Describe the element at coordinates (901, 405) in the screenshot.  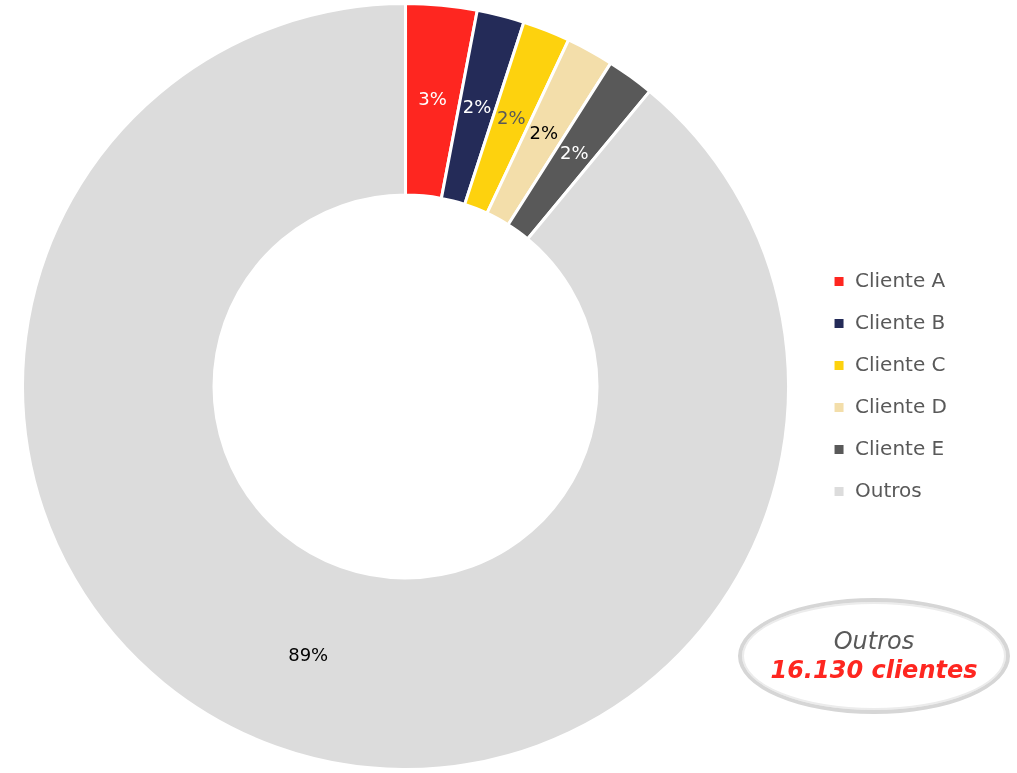
I see `legend-label: Cliente D` at that location.